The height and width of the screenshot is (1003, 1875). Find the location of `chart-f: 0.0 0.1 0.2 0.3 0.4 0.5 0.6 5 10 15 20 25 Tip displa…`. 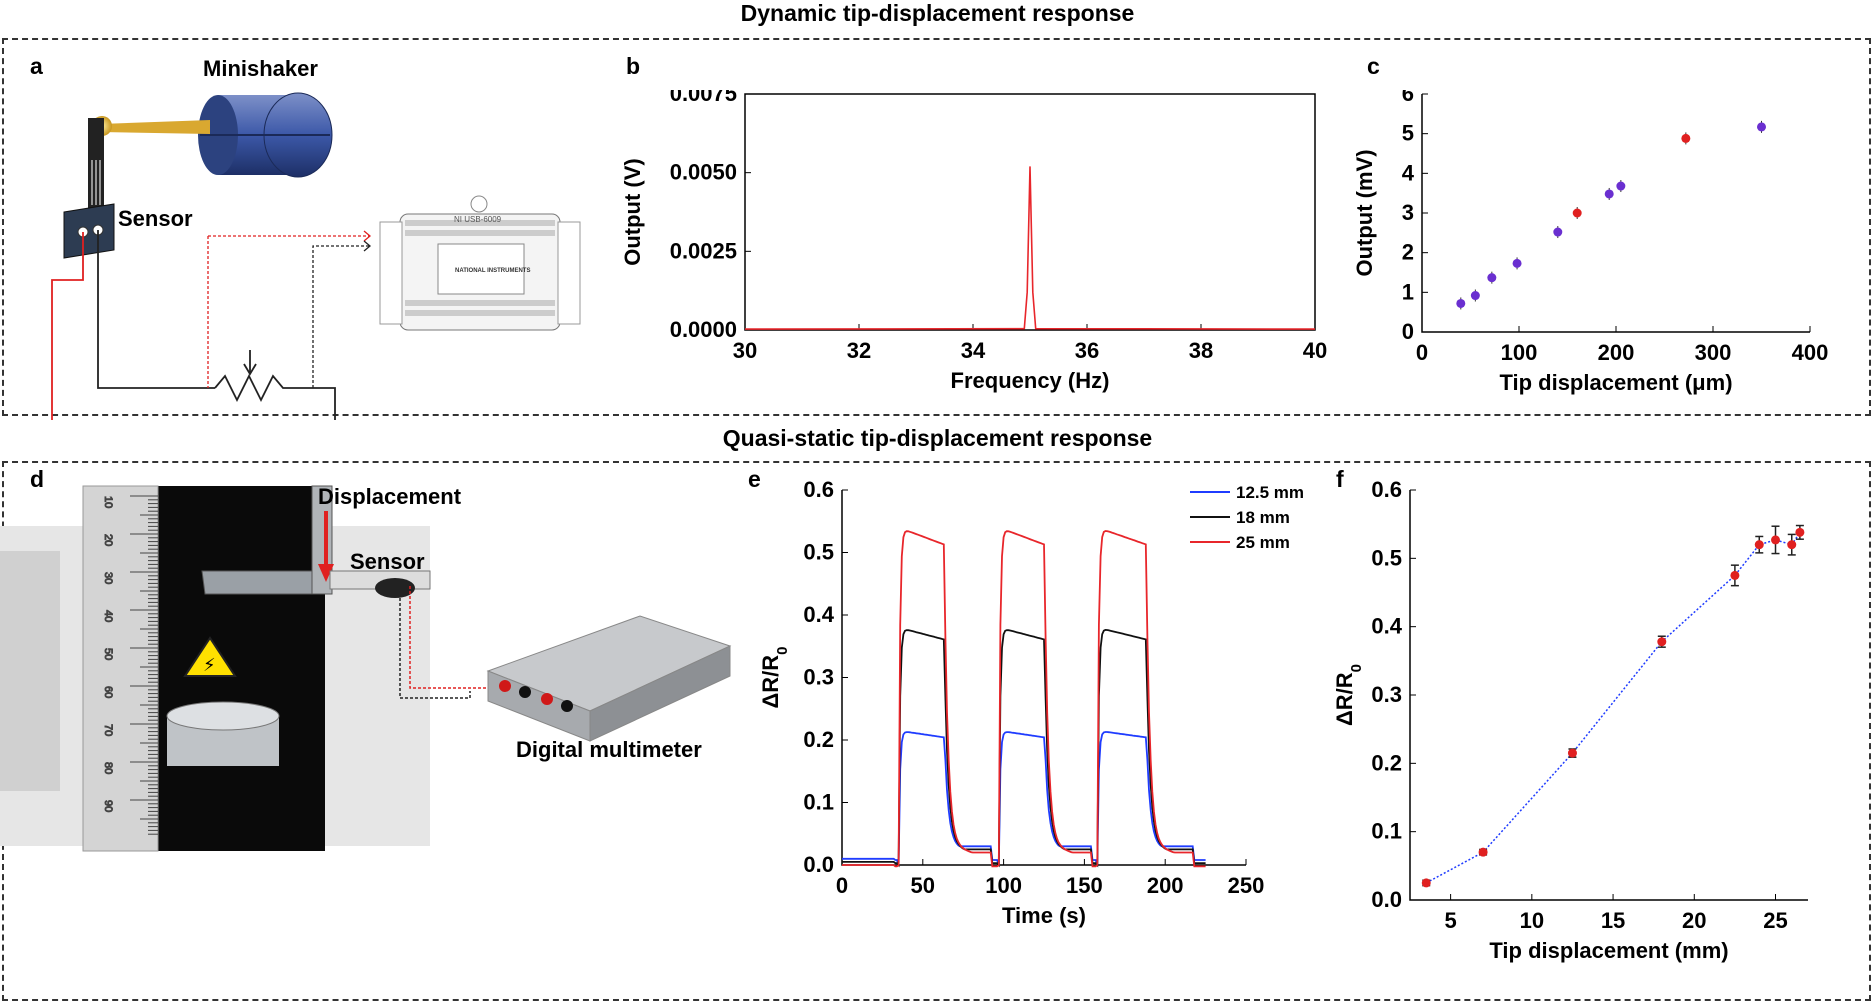

chart-f: 0.0 0.1 0.2 0.3 0.4 0.5 0.6 5 10 15 20 25 Tip displa… is located at coordinates (1570, 721).